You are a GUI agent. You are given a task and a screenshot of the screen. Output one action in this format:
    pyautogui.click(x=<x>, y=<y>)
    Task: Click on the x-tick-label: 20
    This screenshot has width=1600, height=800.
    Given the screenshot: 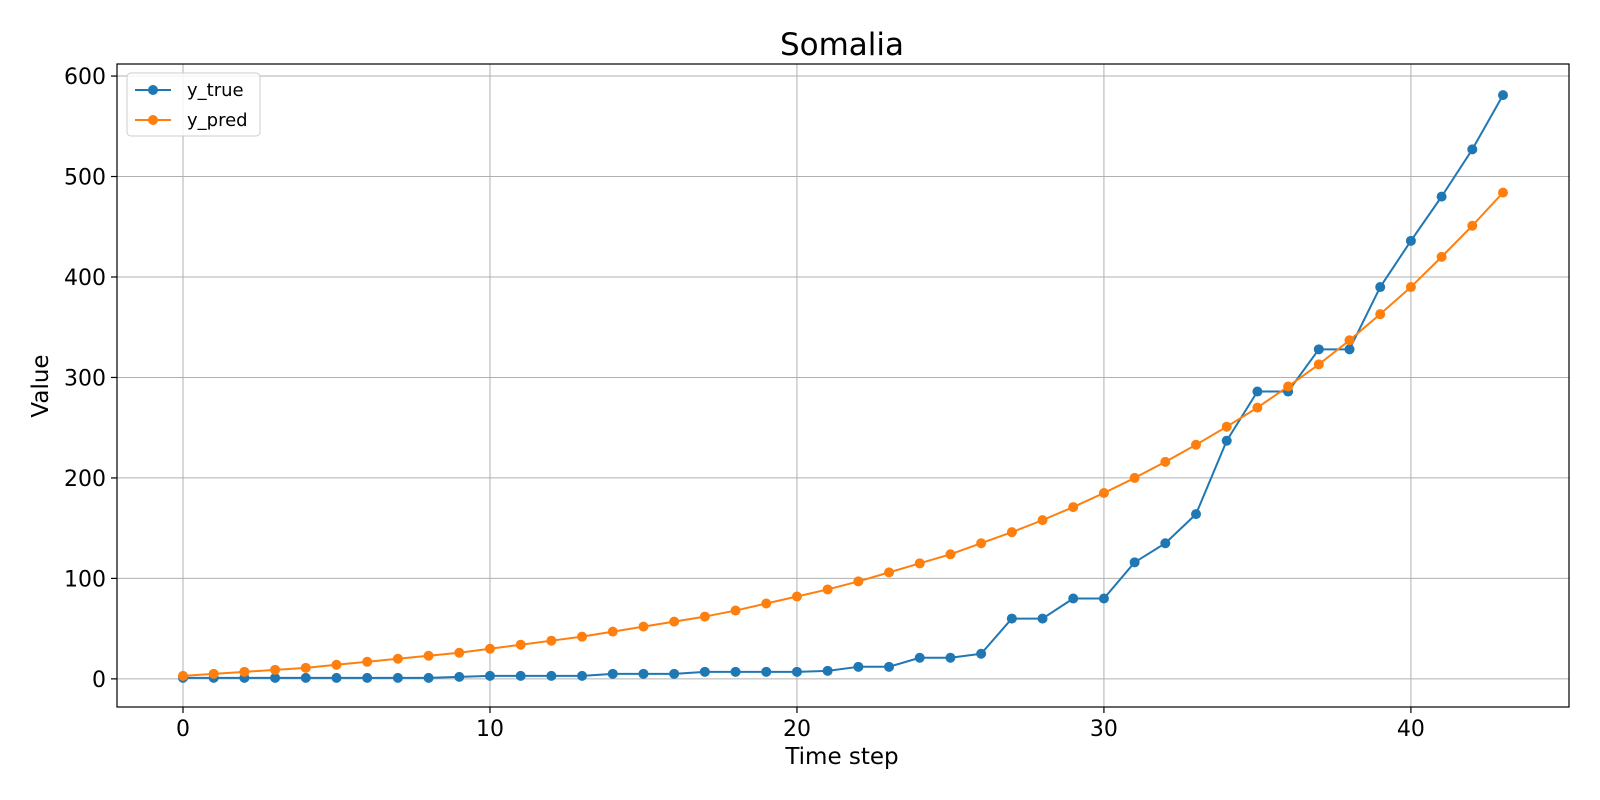 What is the action you would take?
    pyautogui.click(x=797, y=729)
    